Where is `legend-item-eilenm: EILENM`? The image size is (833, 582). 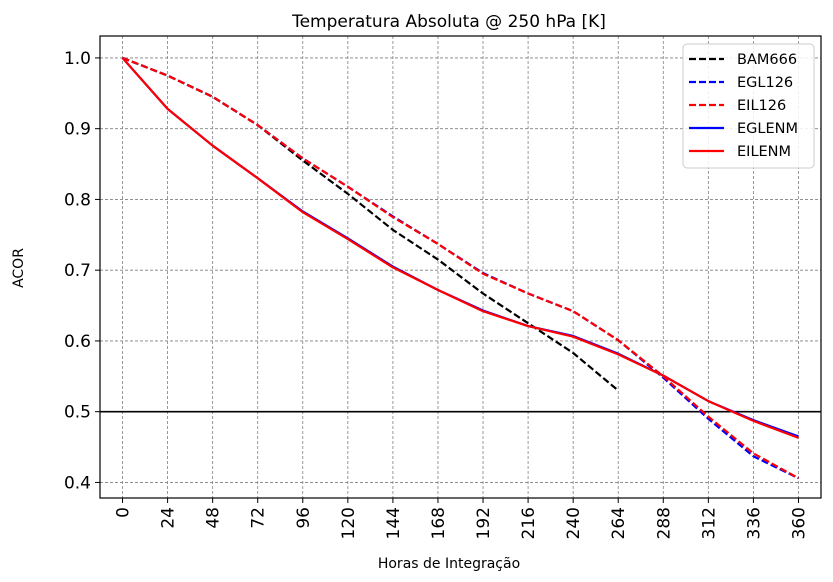 legend-item-eilenm: EILENM is located at coordinates (740, 152).